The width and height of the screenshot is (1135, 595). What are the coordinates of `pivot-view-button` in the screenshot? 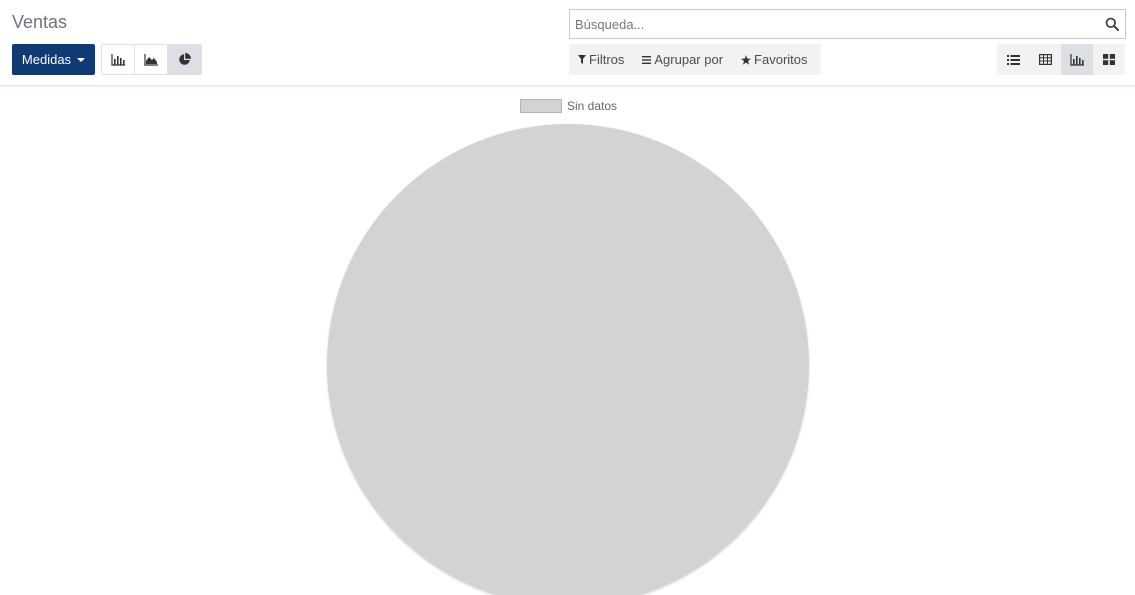 It's located at (1045, 59).